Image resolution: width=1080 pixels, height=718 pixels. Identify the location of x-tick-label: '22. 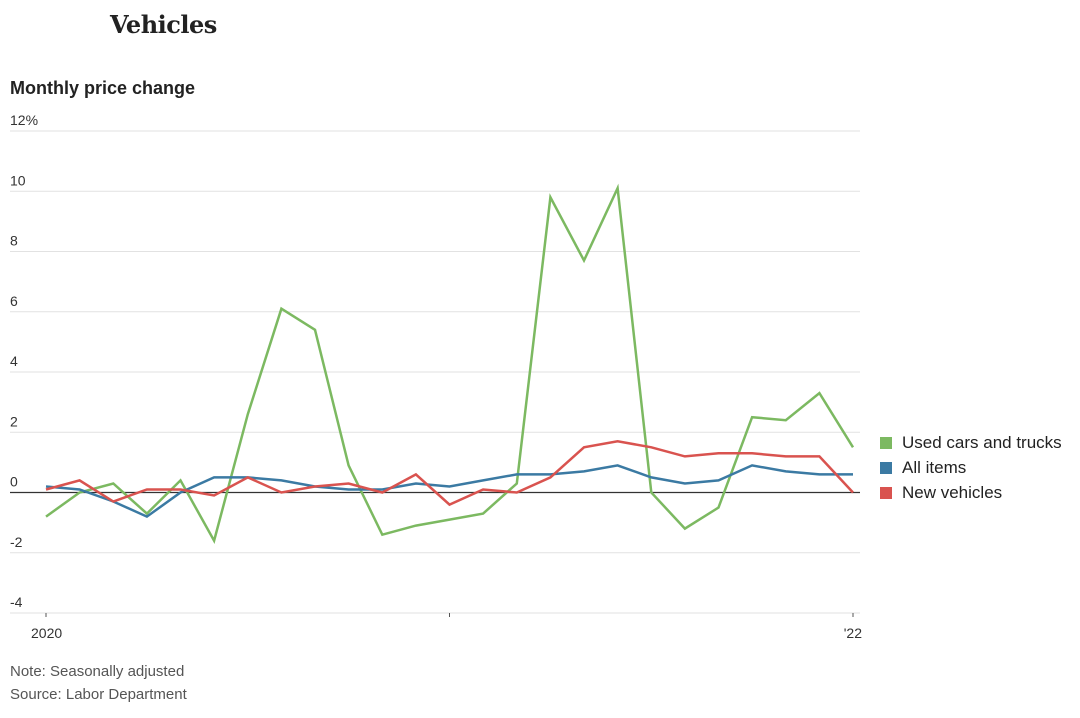
(853, 633).